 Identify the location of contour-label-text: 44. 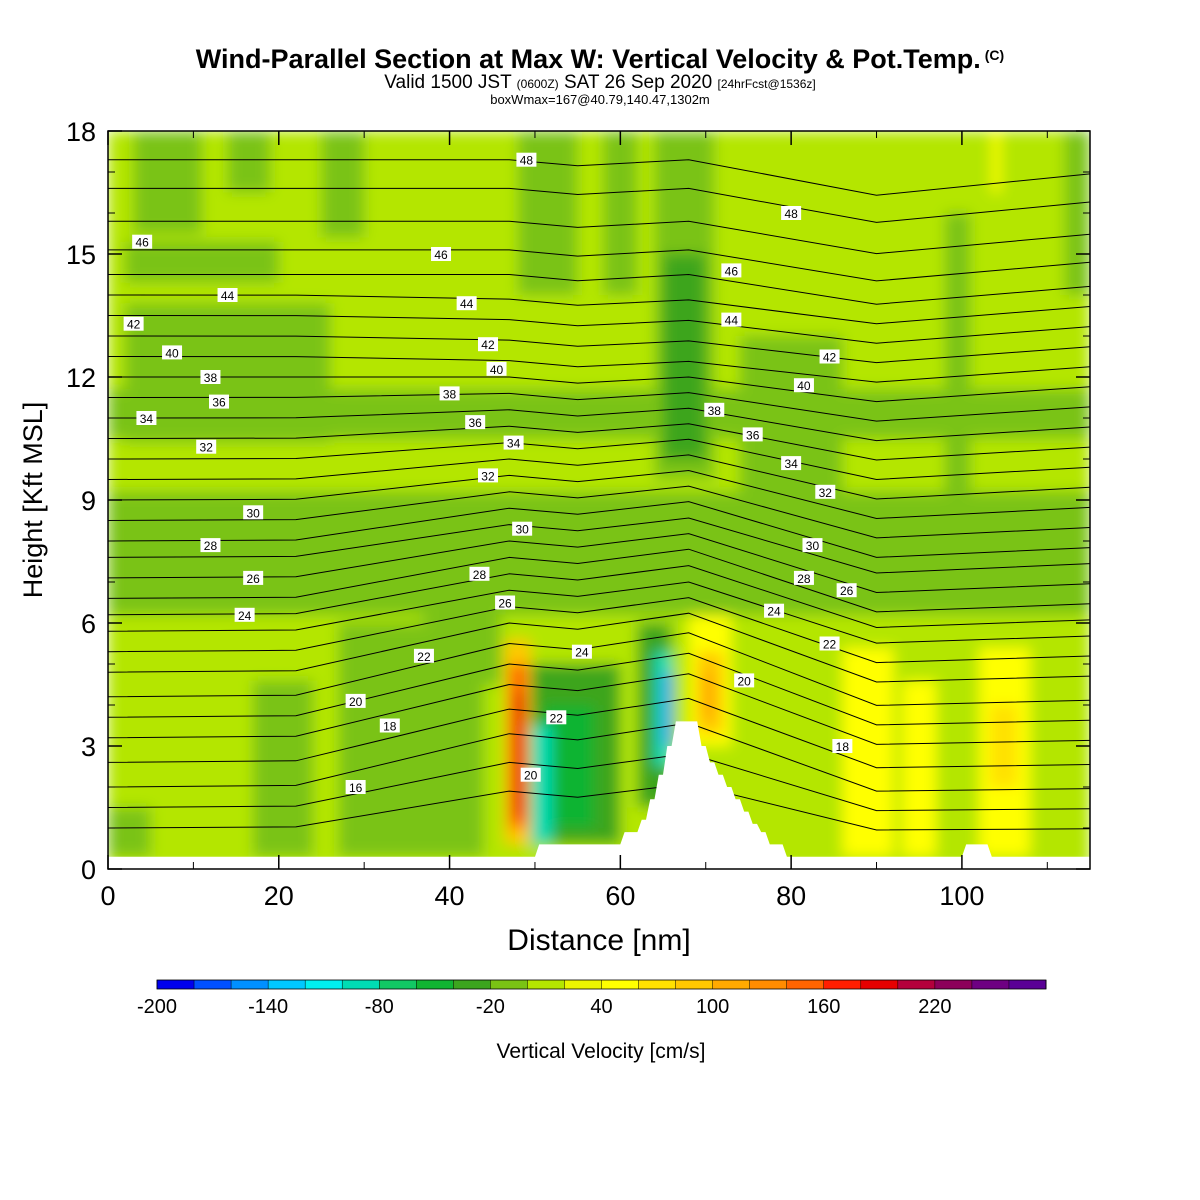
(467, 304).